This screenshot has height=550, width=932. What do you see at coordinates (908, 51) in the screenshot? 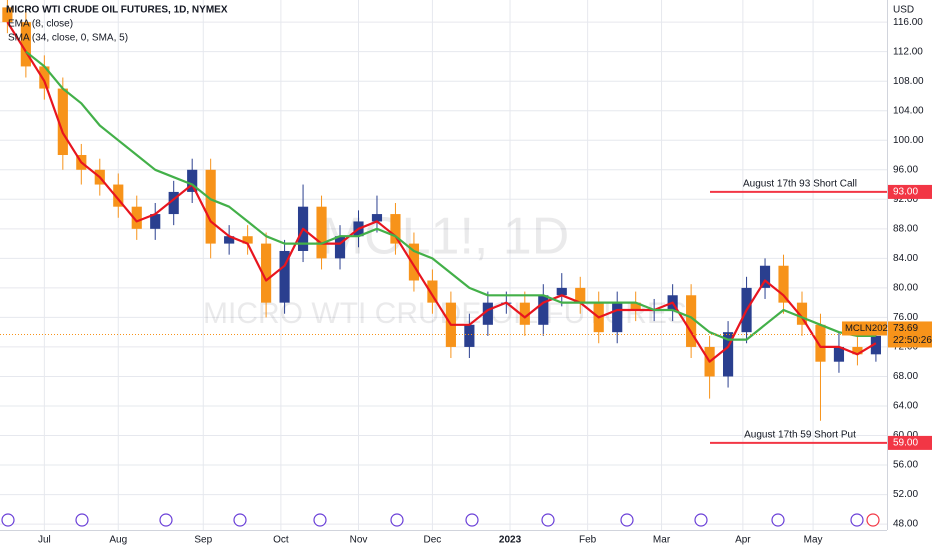
I see `y-tick-label: 112.00` at bounding box center [908, 51].